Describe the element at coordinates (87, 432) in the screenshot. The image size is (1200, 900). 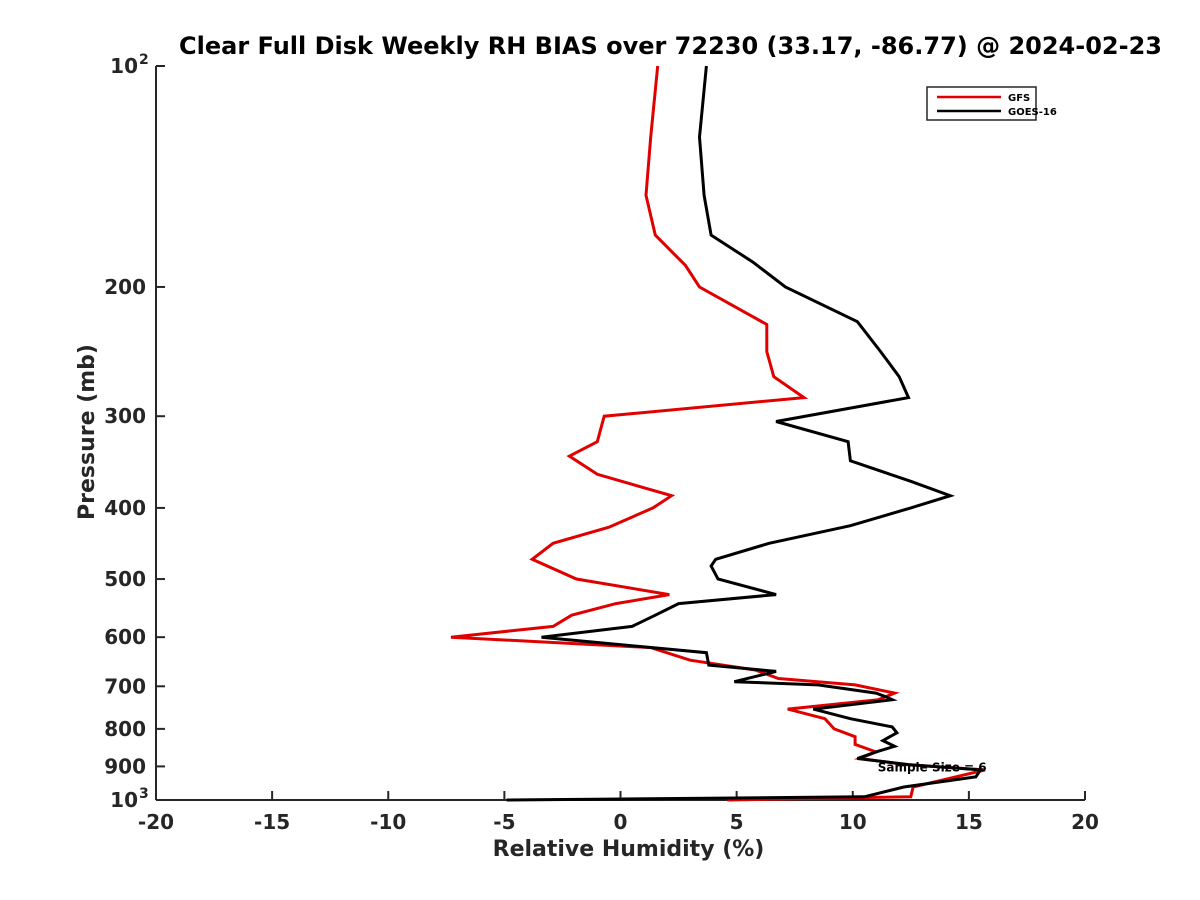
I see `y-axis-label: Pressure (mb)` at that location.